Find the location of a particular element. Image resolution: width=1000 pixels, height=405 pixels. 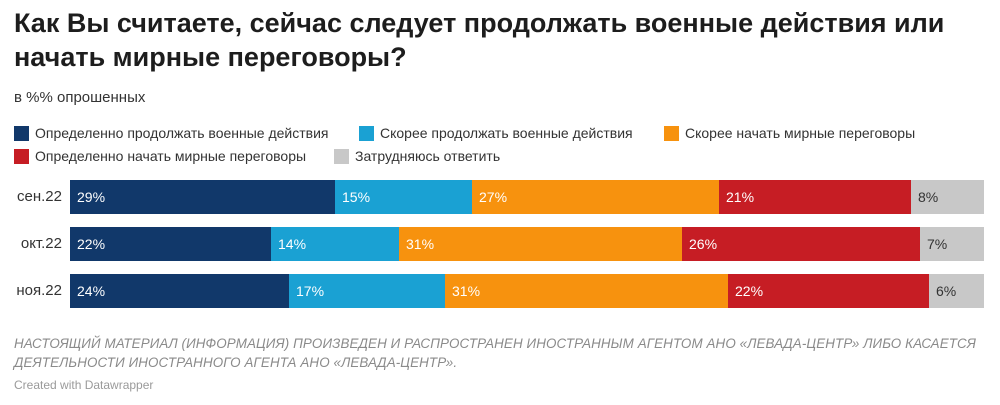

legend-item: Скорее продолжать военные действия is located at coordinates (496, 133).